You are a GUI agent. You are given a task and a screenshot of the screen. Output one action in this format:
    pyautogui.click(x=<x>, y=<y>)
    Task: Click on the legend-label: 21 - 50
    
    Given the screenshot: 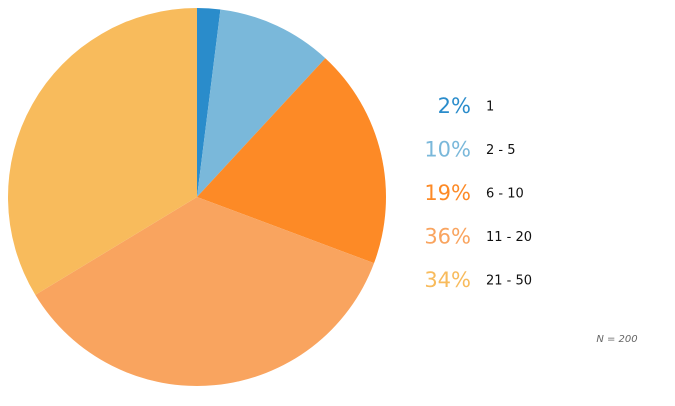 What is the action you would take?
    pyautogui.click(x=509, y=281)
    